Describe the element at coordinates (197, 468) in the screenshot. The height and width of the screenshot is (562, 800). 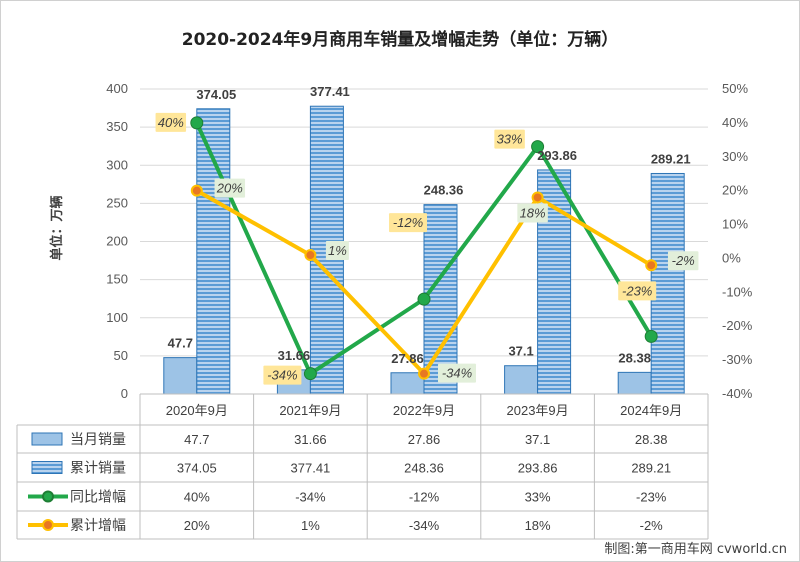
I see `table-cell: 374.05` at that location.